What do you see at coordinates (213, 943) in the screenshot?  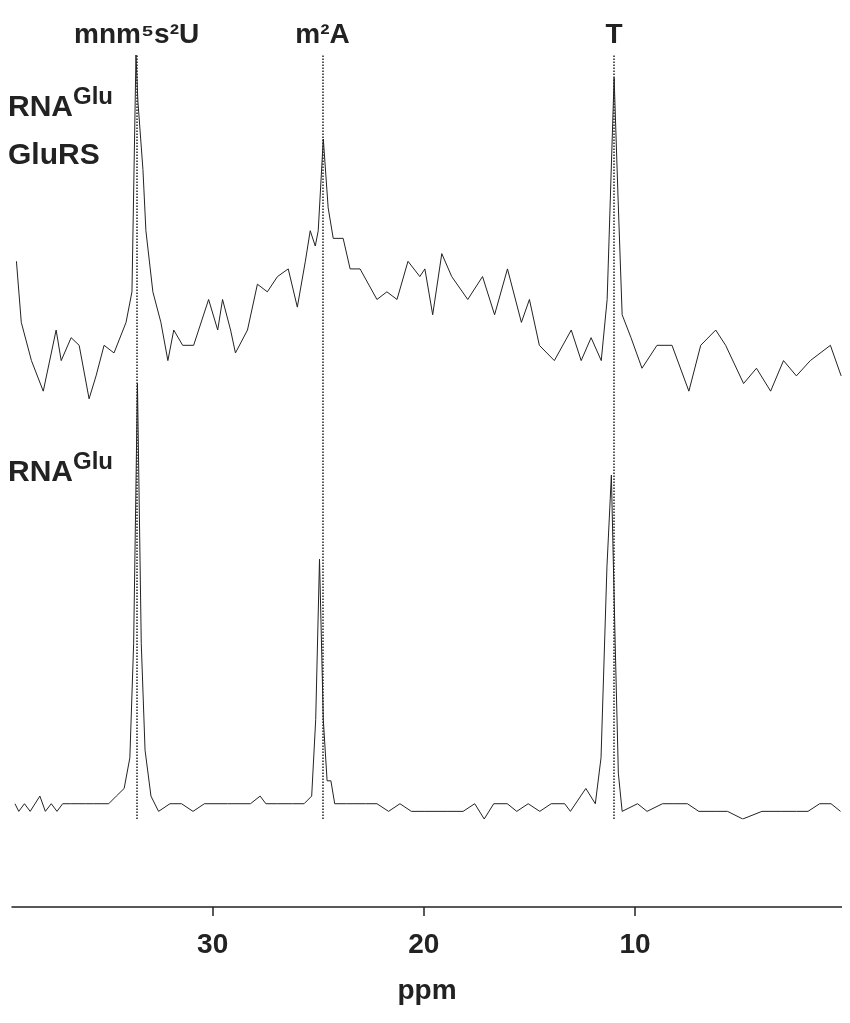 I see `x-tick-label: 30` at bounding box center [213, 943].